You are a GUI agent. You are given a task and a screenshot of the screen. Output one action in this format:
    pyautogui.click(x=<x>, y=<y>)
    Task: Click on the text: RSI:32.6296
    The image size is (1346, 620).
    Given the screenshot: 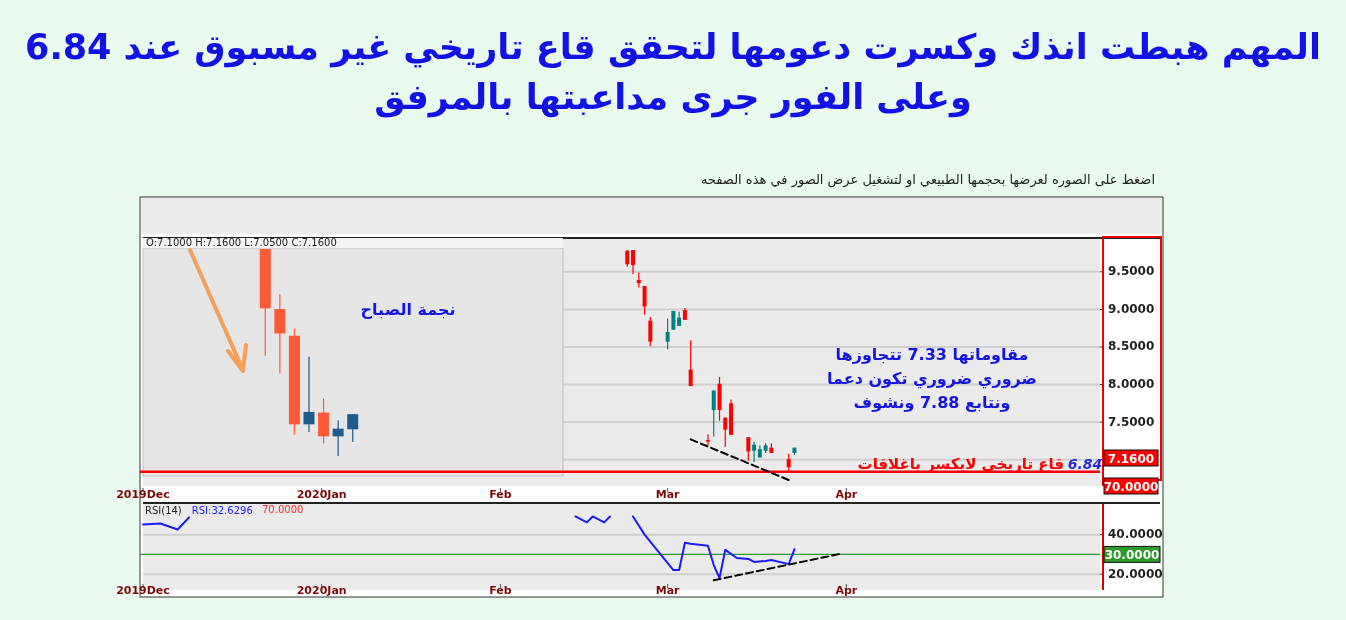 What is the action you would take?
    pyautogui.click(x=222, y=510)
    